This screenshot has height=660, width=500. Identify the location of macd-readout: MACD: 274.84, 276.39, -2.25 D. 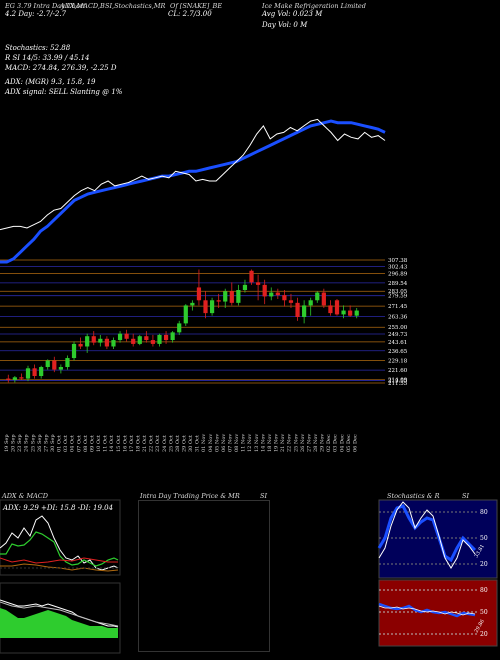
(61, 68).